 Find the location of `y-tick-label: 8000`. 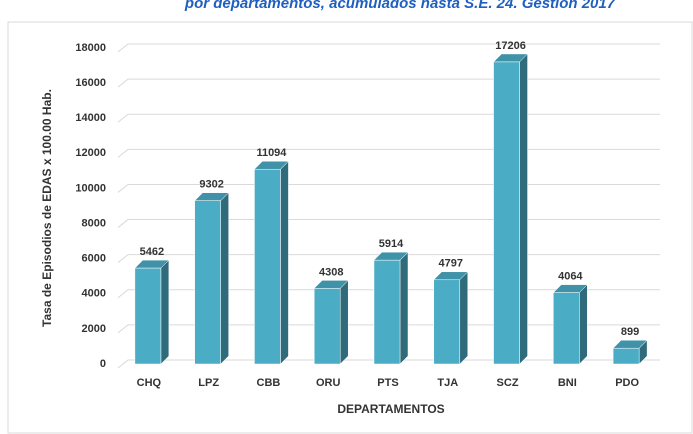

y-tick-label: 8000 is located at coordinates (94, 223).